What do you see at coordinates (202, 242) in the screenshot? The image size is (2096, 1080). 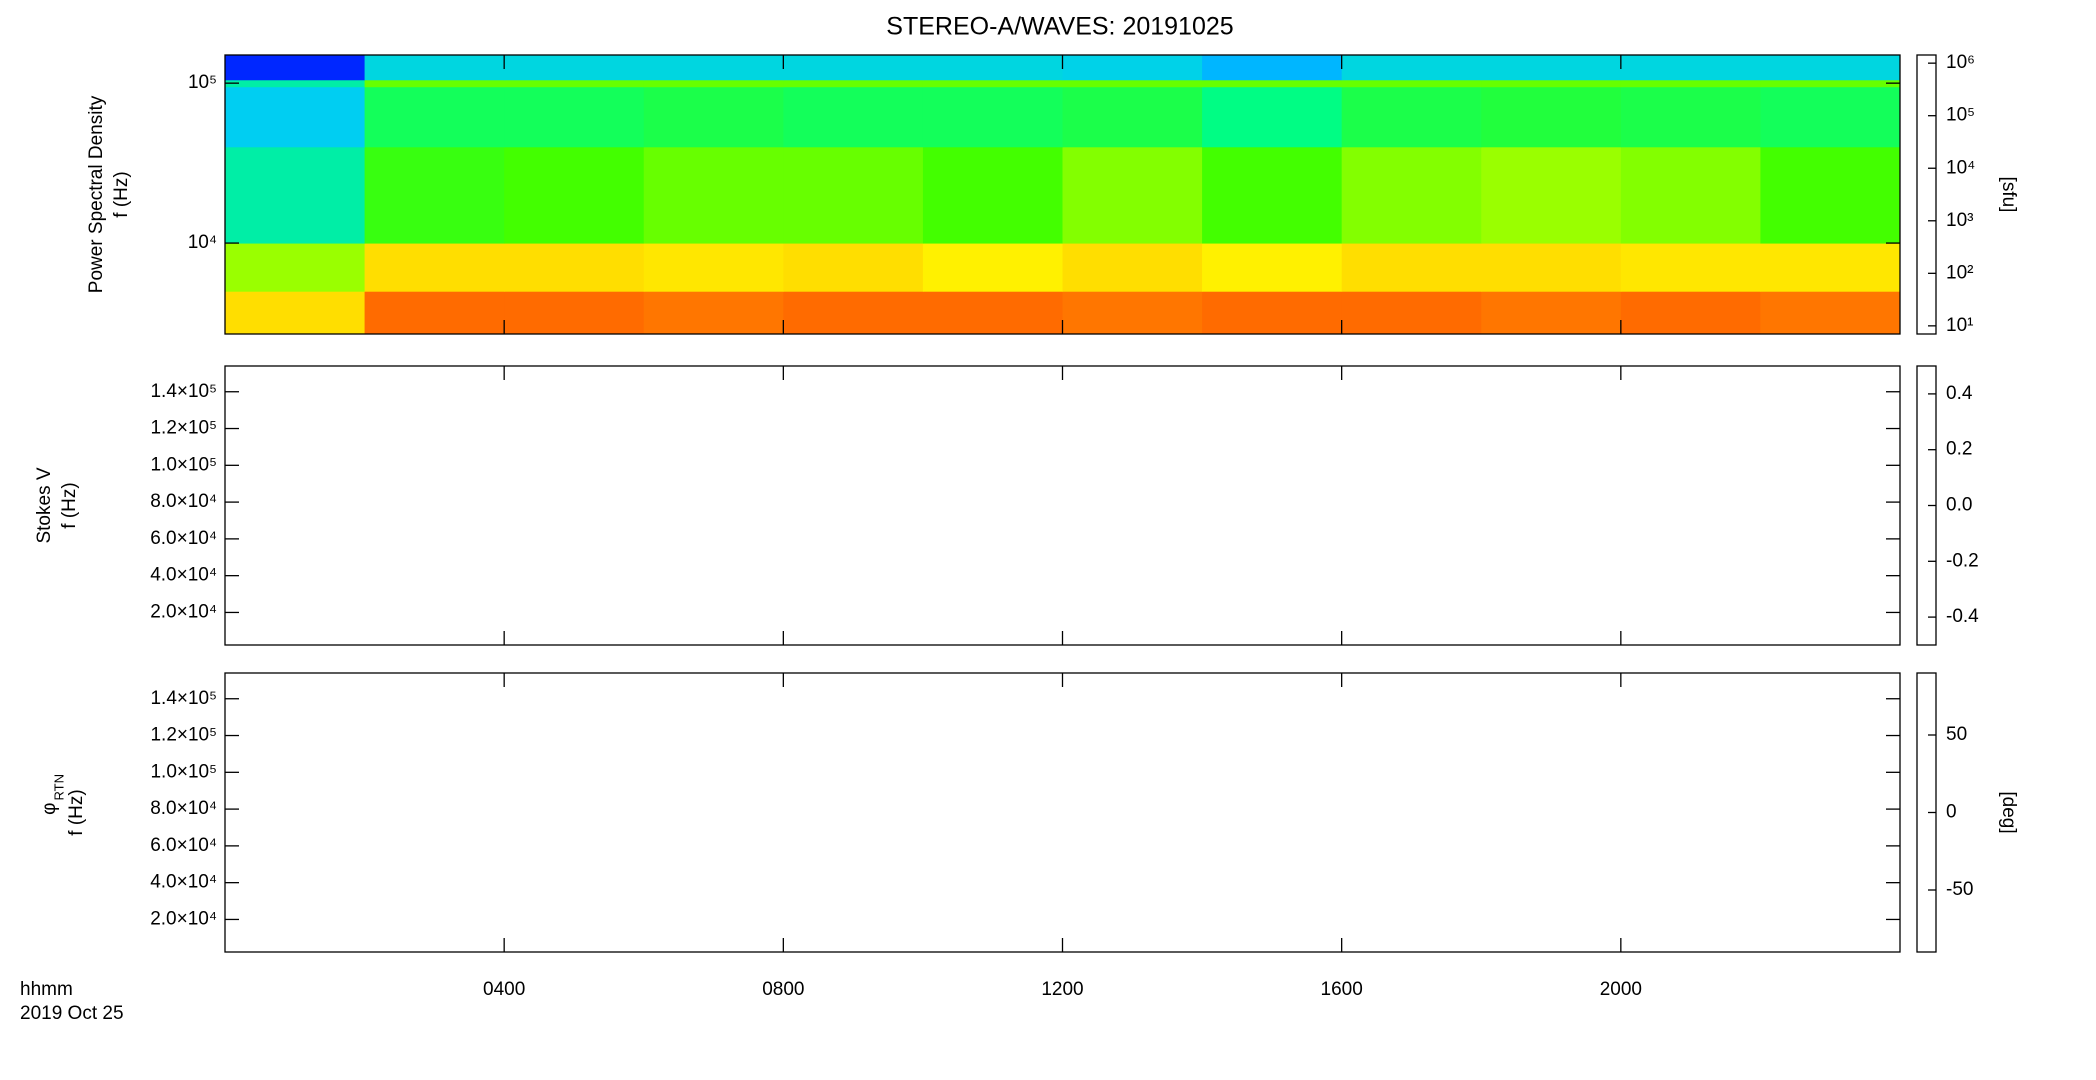 I see `y-tick-label: 10⁴` at bounding box center [202, 242].